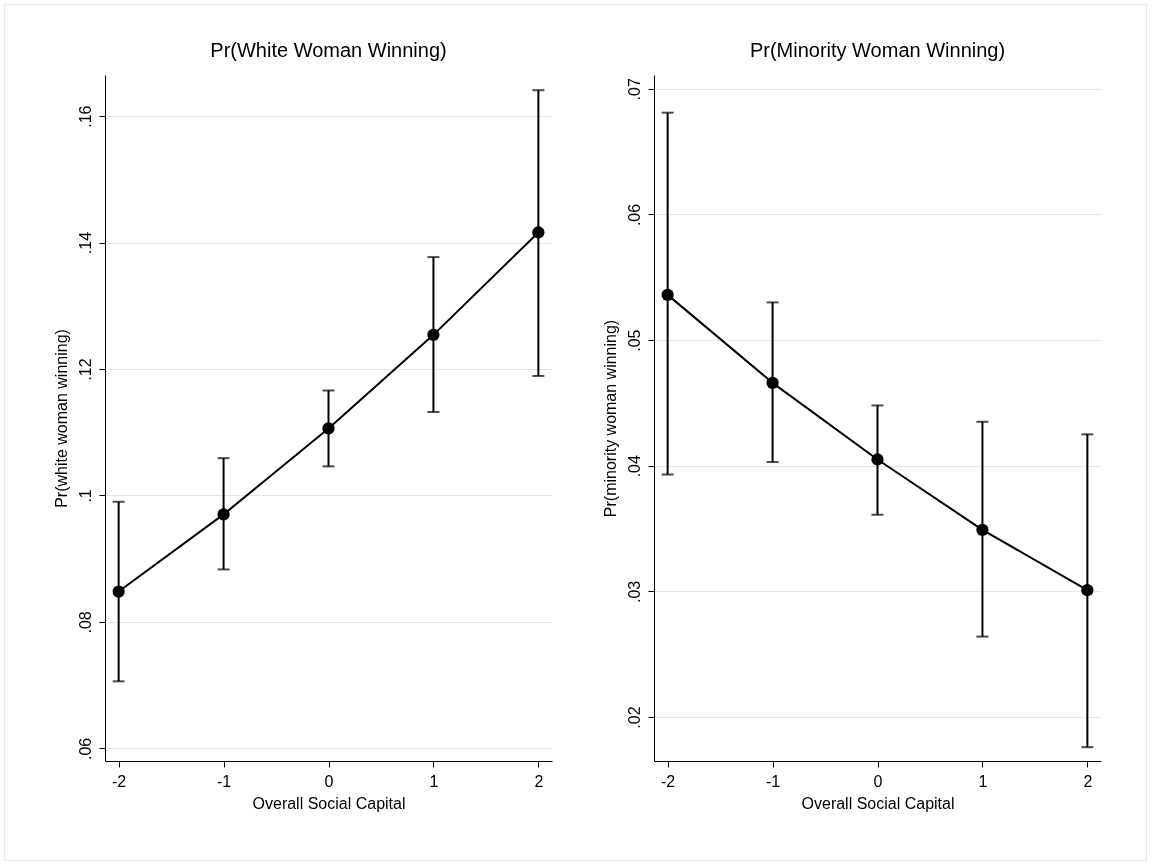 Image resolution: width=1153 pixels, height=867 pixels. What do you see at coordinates (634, 466) in the screenshot?
I see `y-tick-label: .04` at bounding box center [634, 466].